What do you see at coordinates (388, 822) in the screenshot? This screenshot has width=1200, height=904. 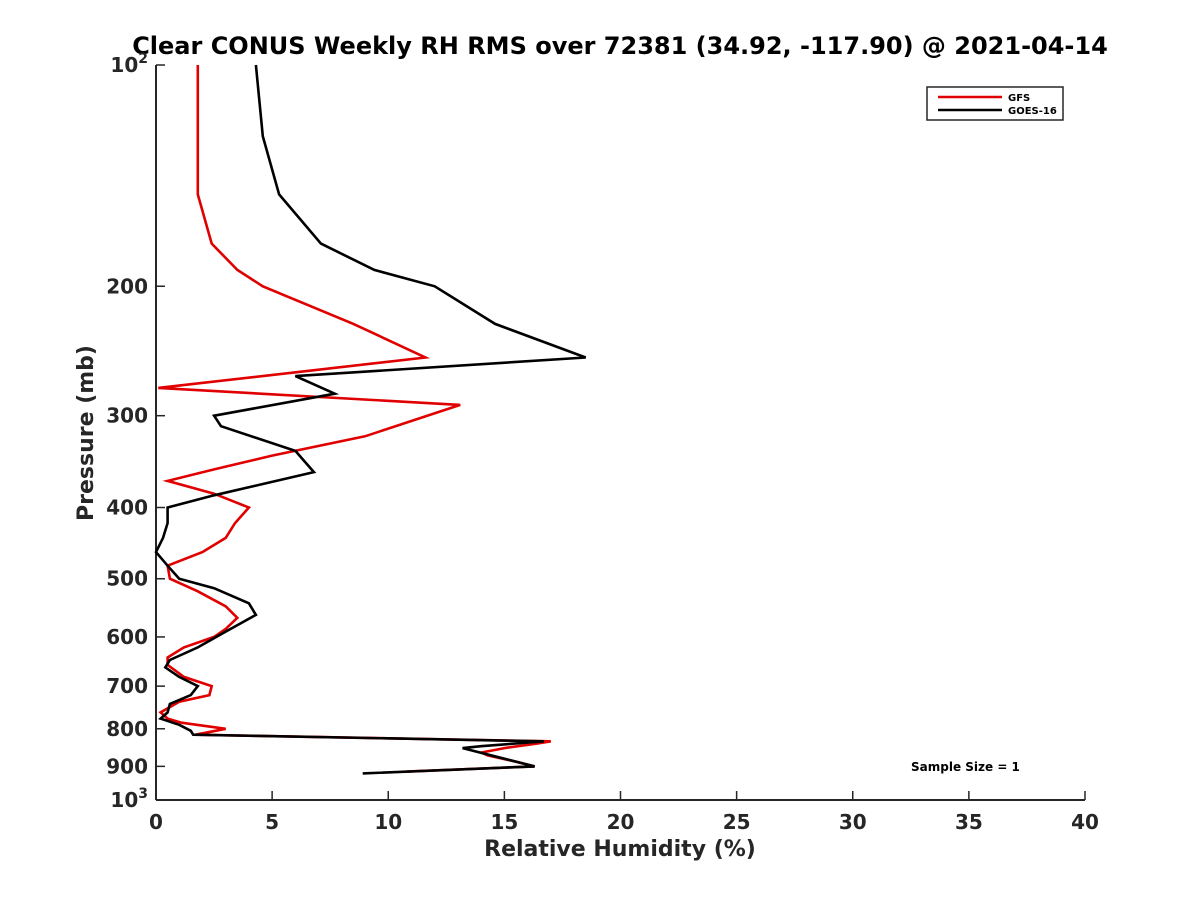 I see `x-tick-label: 10` at bounding box center [388, 822].